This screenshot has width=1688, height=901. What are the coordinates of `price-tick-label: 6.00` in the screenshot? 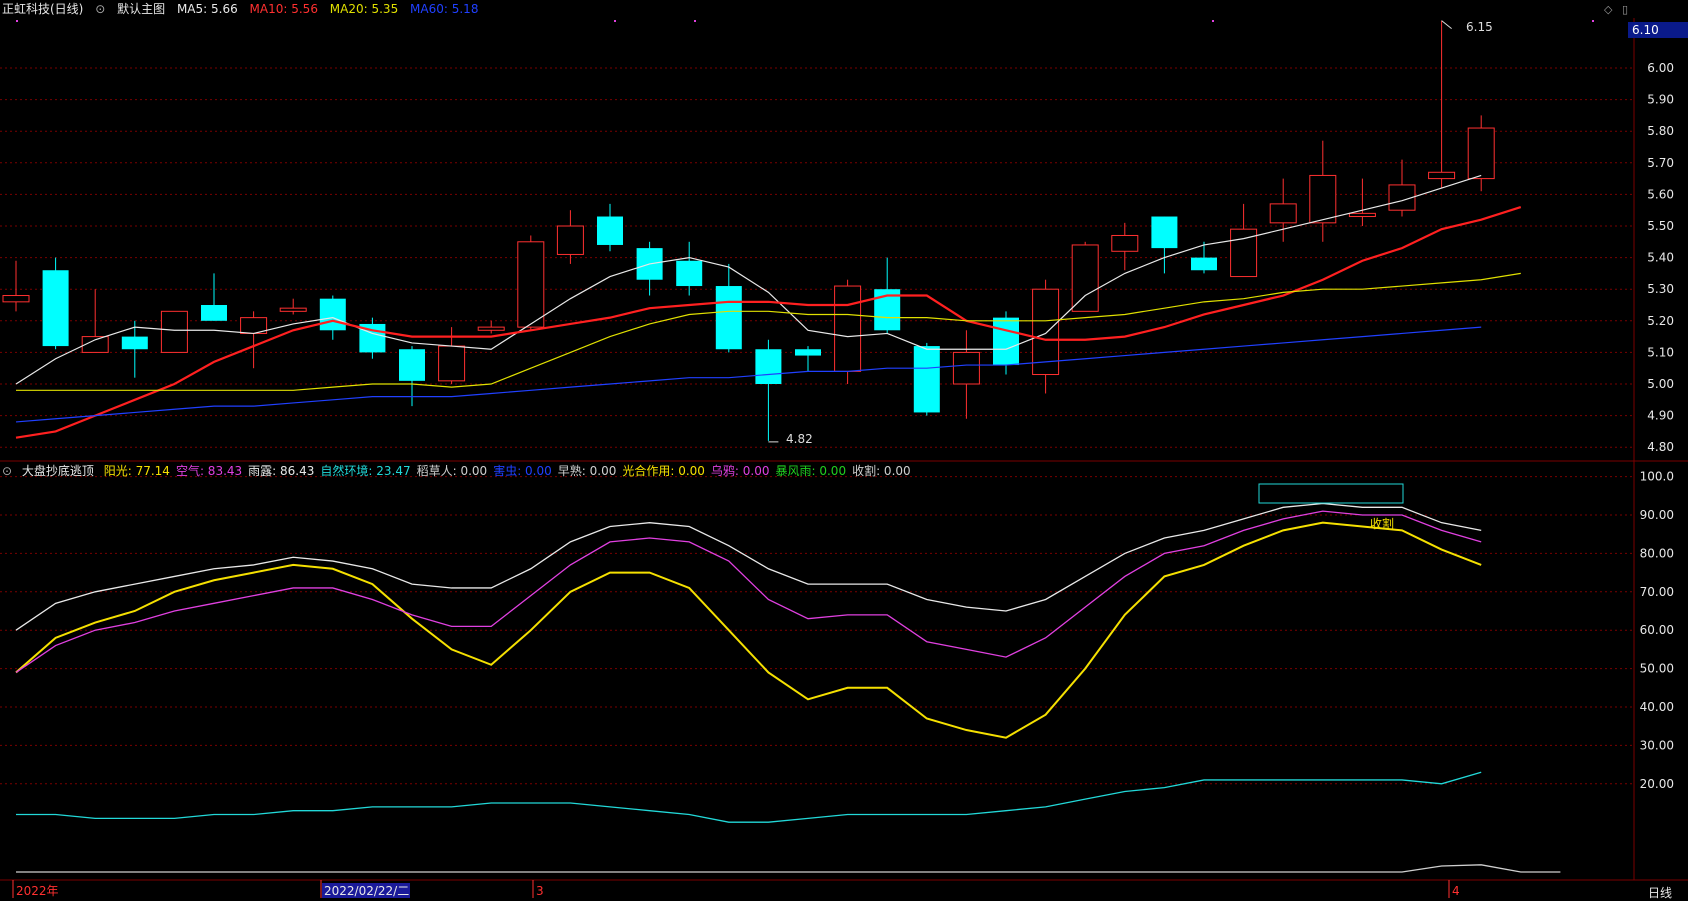 It's located at (1660, 68).